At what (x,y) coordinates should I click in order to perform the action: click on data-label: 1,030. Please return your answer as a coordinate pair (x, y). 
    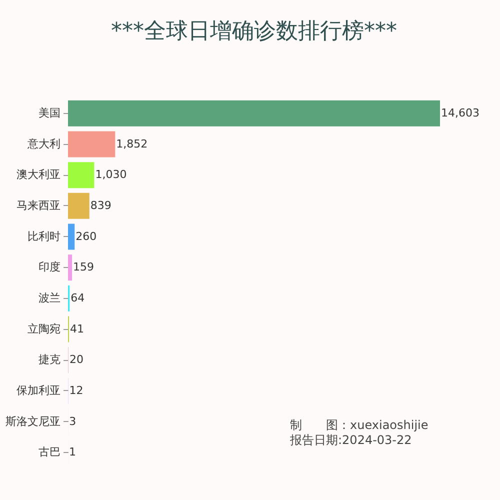
    Looking at the image, I should click on (111, 175).